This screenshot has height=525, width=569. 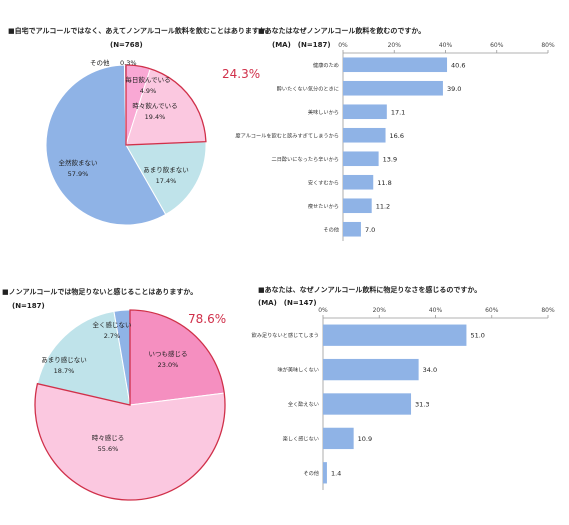 I want to click on pie2-n-label: (N=187), so click(x=28, y=306).